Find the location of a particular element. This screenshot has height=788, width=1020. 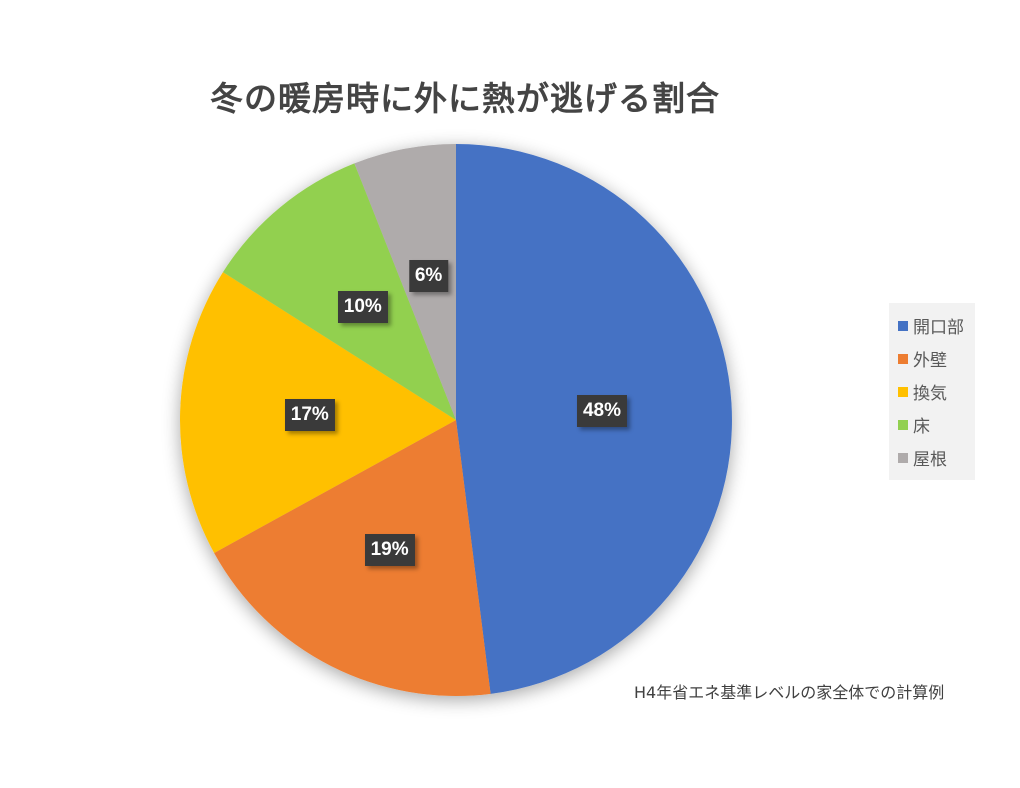

legend-label: 床 is located at coordinates (921, 427).